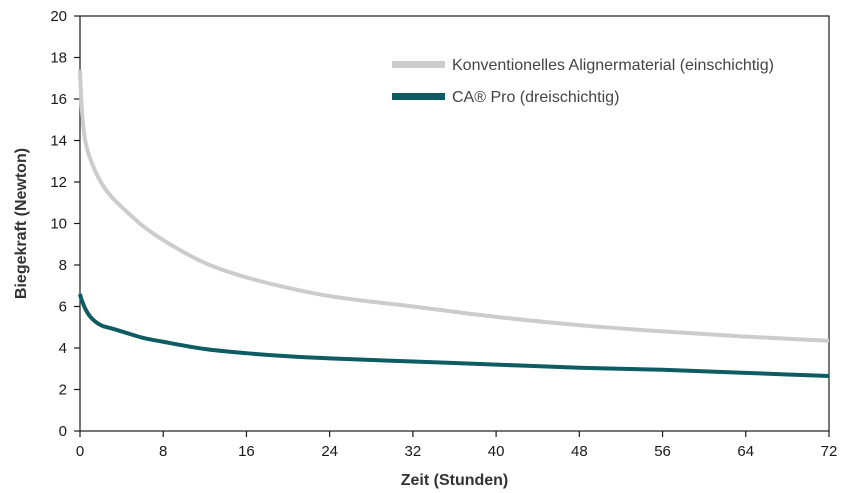 This screenshot has width=851, height=493. I want to click on x-tick-label: 48, so click(579, 451).